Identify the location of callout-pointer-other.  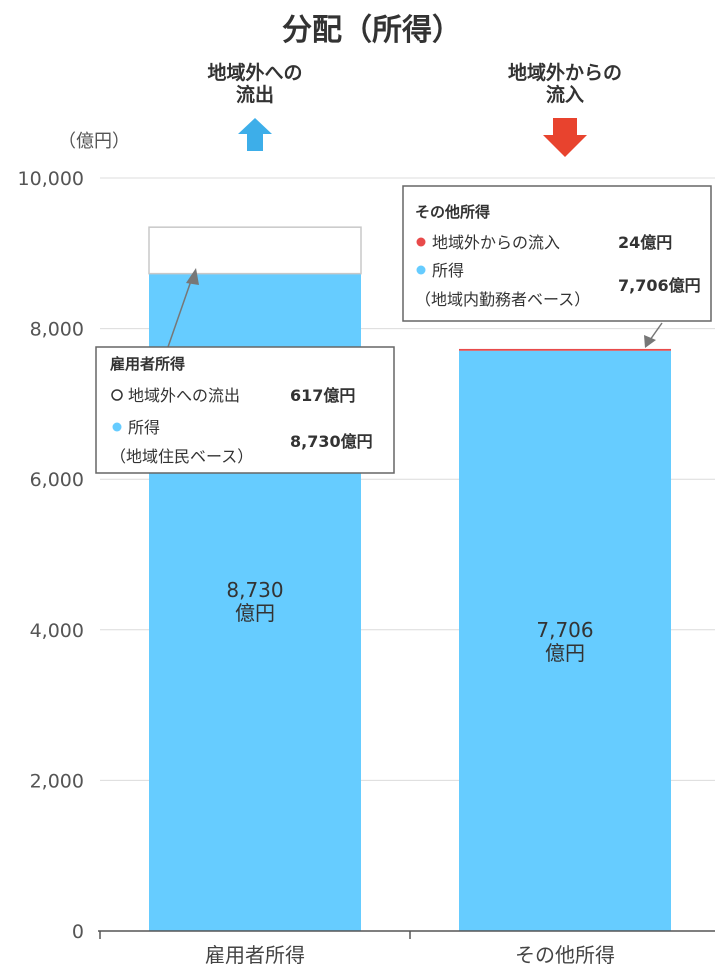
(656, 331).